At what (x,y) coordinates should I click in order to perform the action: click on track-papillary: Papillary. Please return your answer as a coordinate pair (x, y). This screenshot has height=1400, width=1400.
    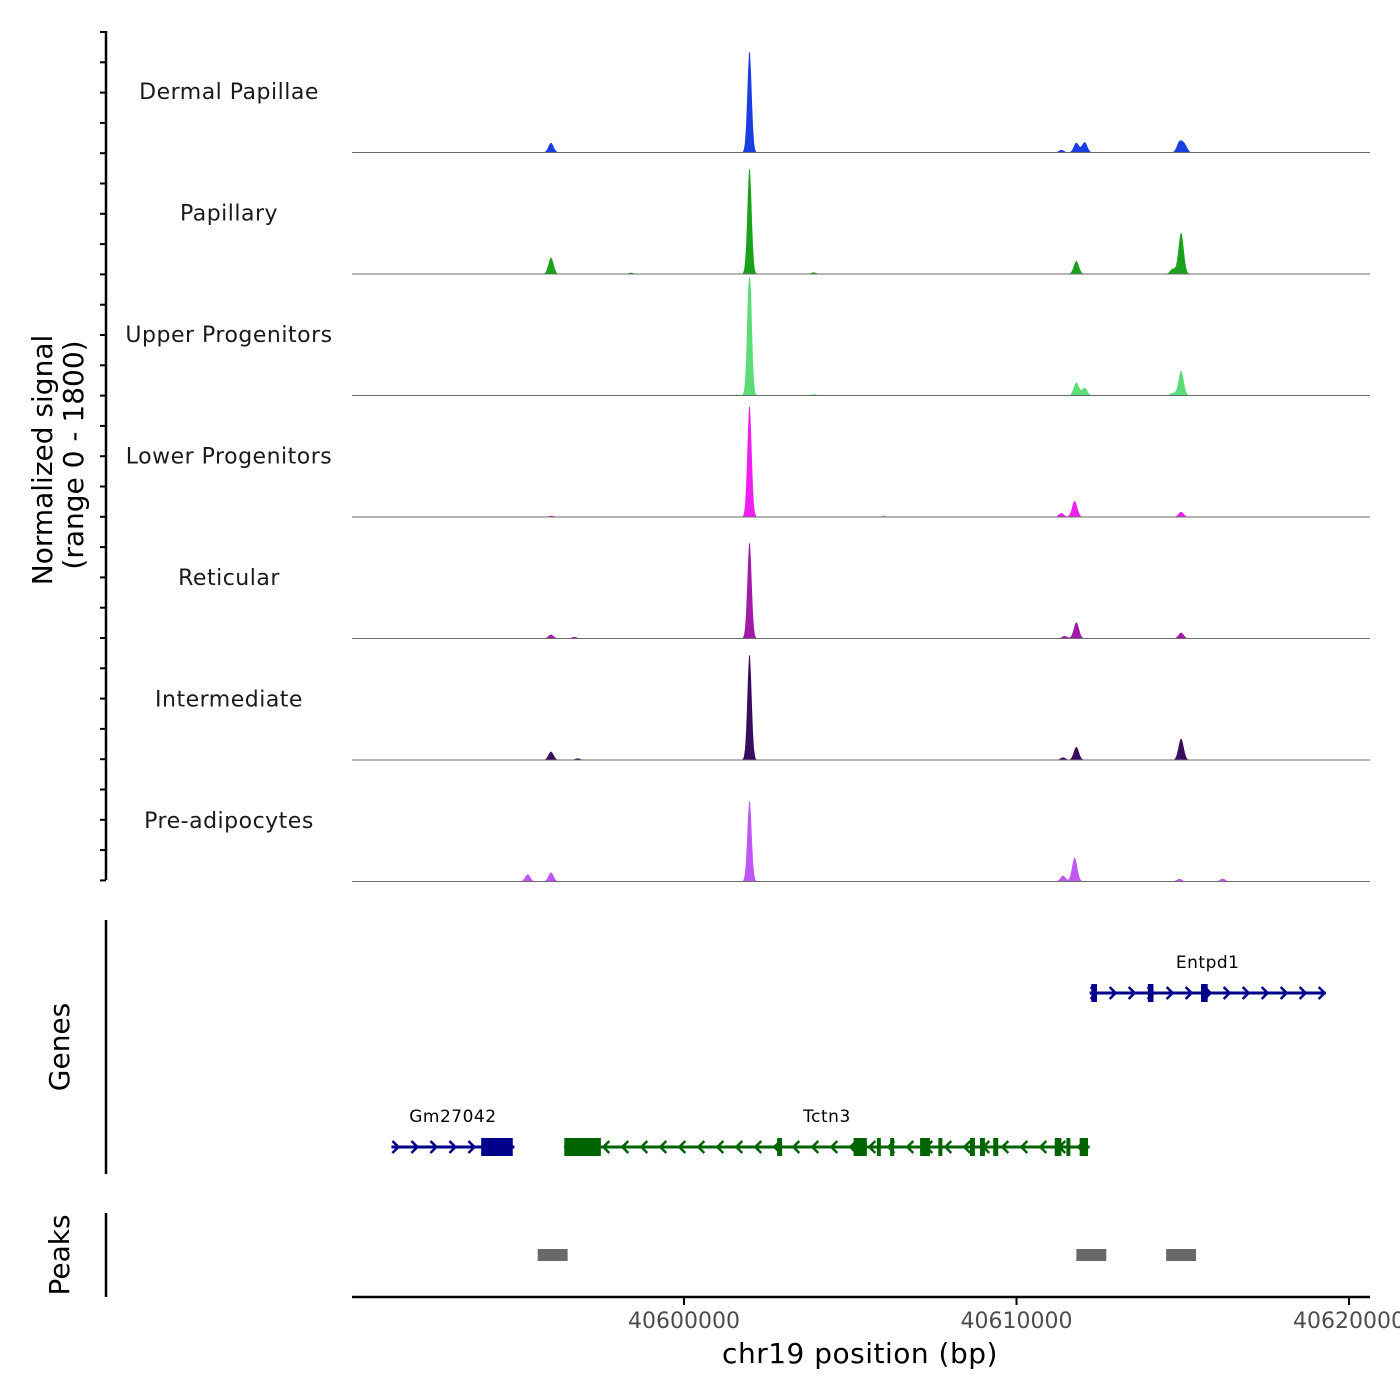
    Looking at the image, I should click on (775, 222).